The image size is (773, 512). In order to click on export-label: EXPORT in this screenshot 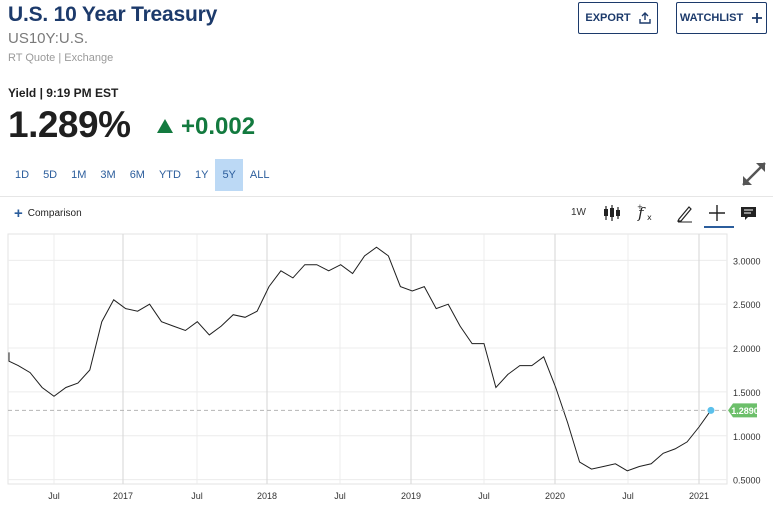, I will do `click(608, 18)`.